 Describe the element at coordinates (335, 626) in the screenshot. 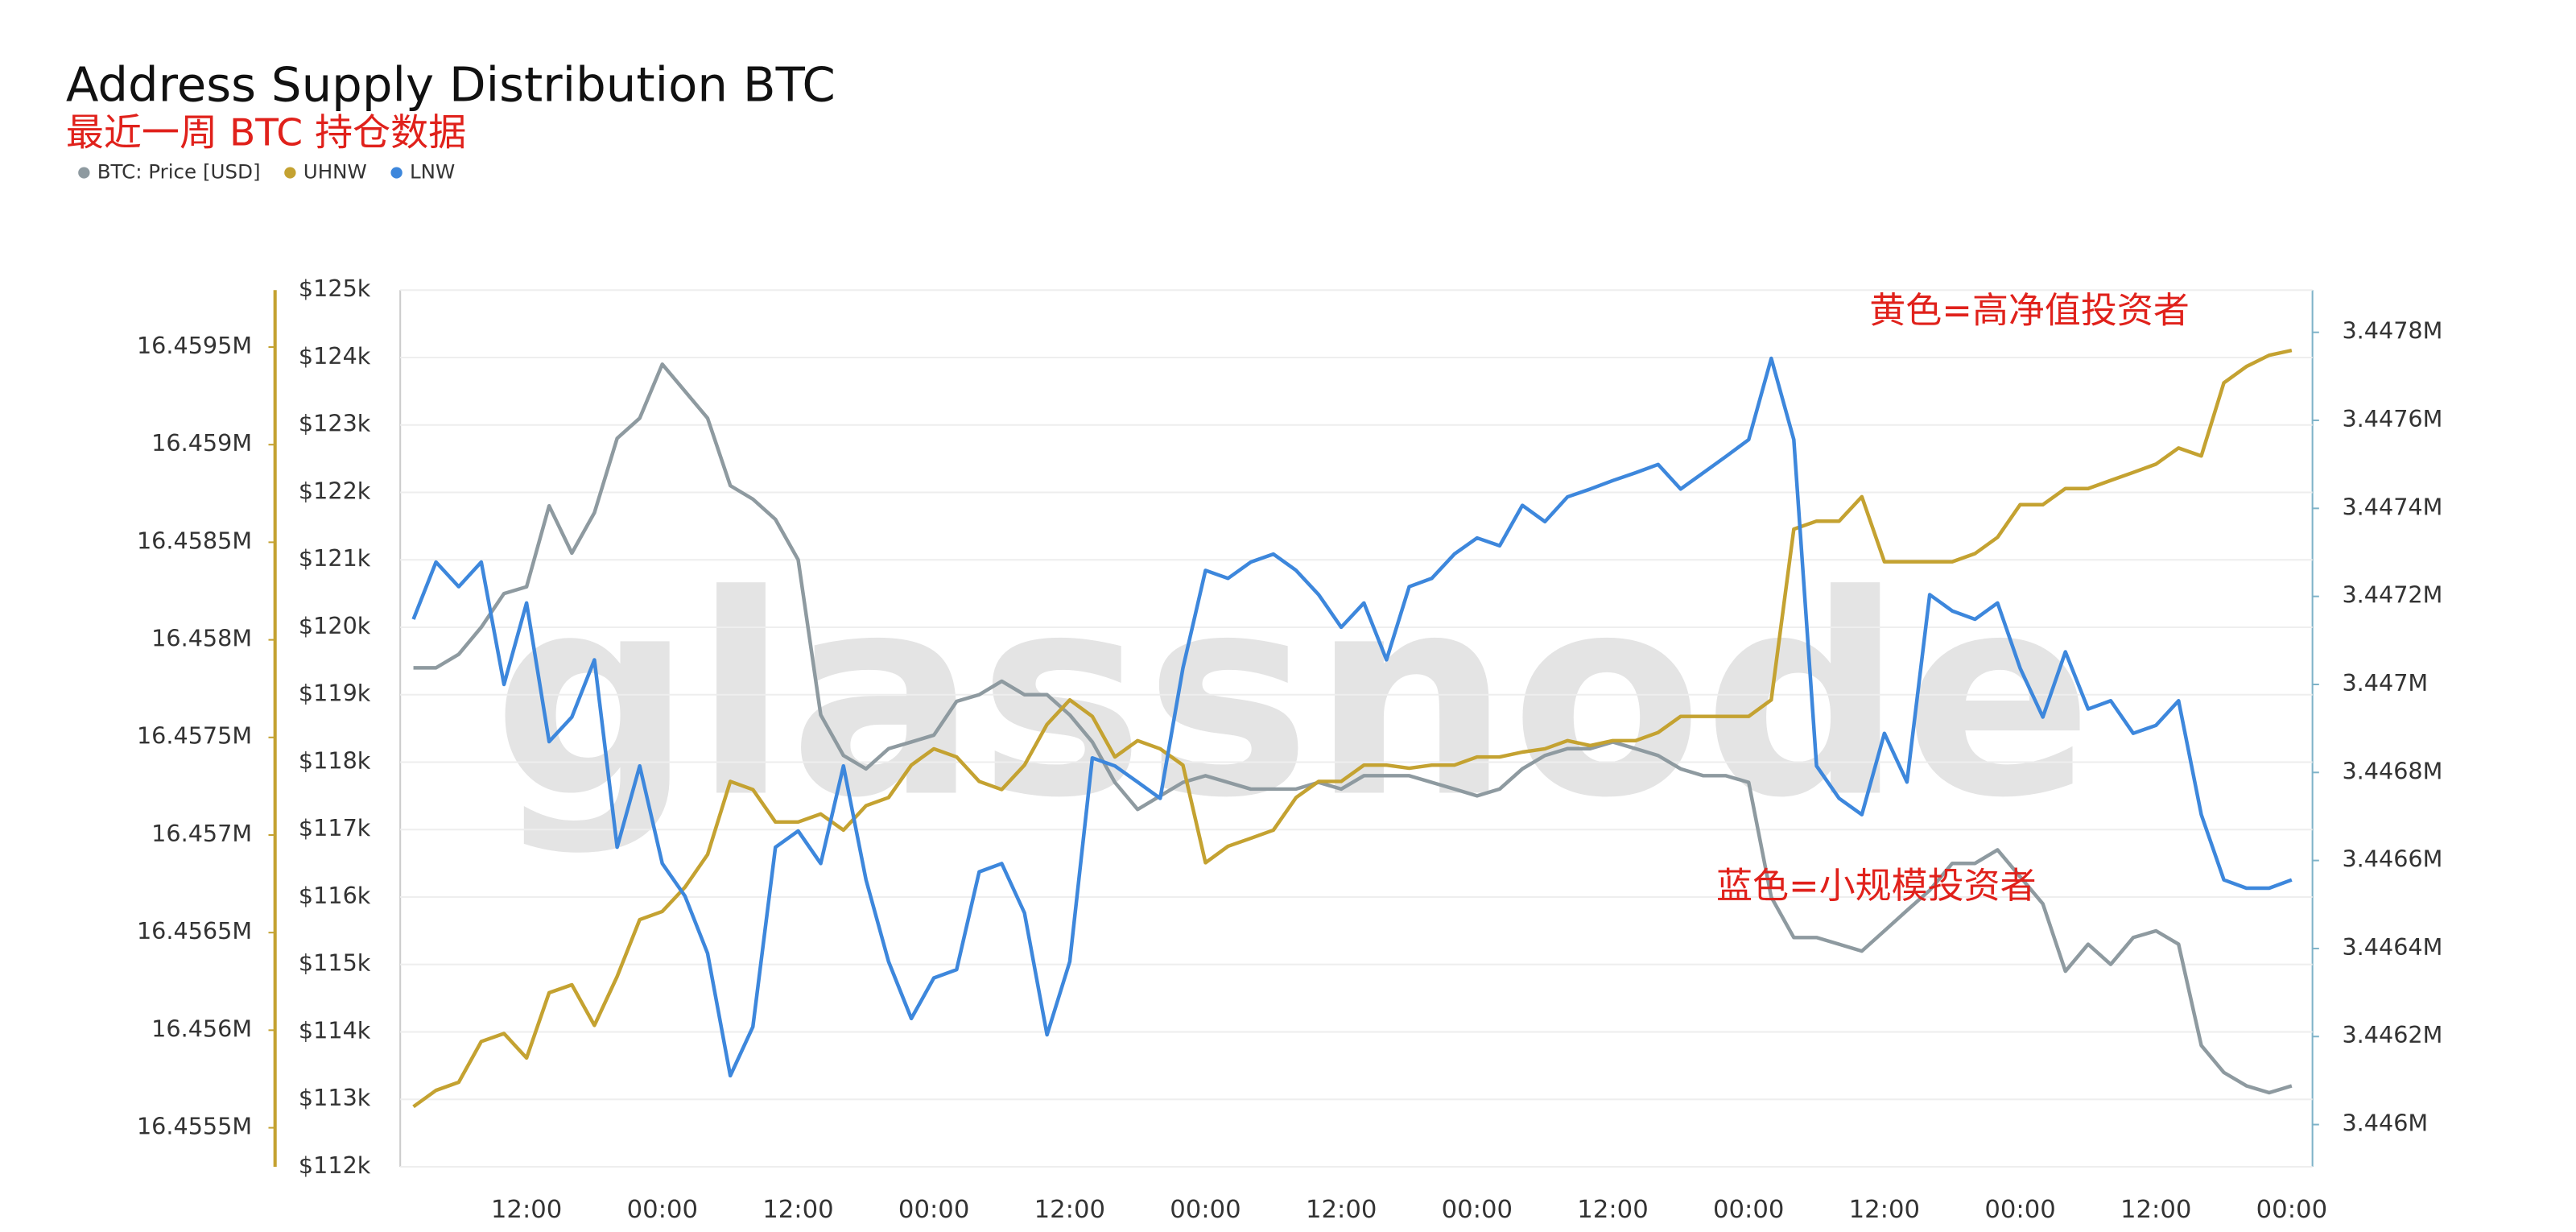

I see `y-tick-label: $120k` at that location.